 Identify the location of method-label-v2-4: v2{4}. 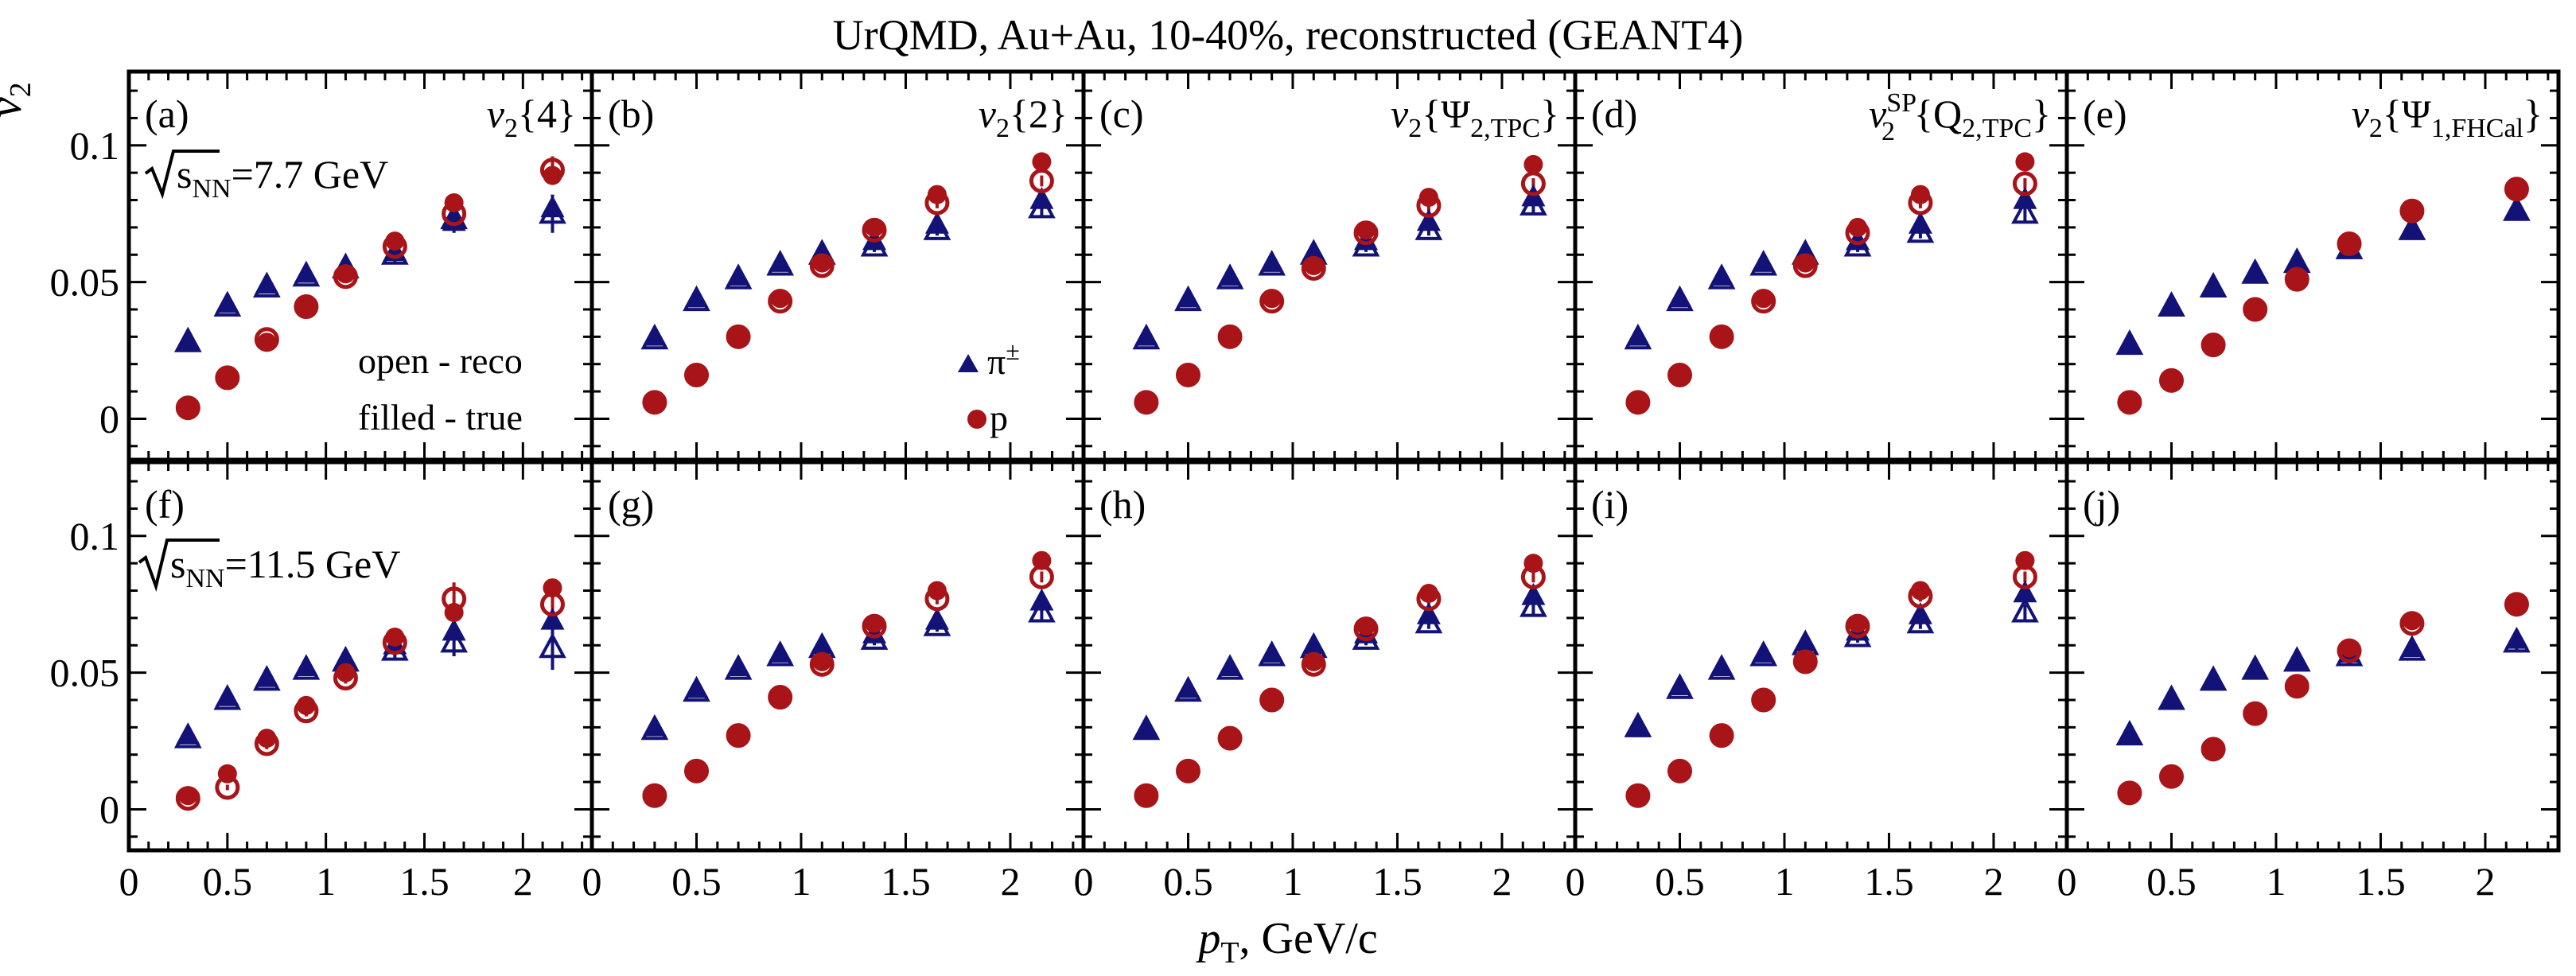
(532, 117).